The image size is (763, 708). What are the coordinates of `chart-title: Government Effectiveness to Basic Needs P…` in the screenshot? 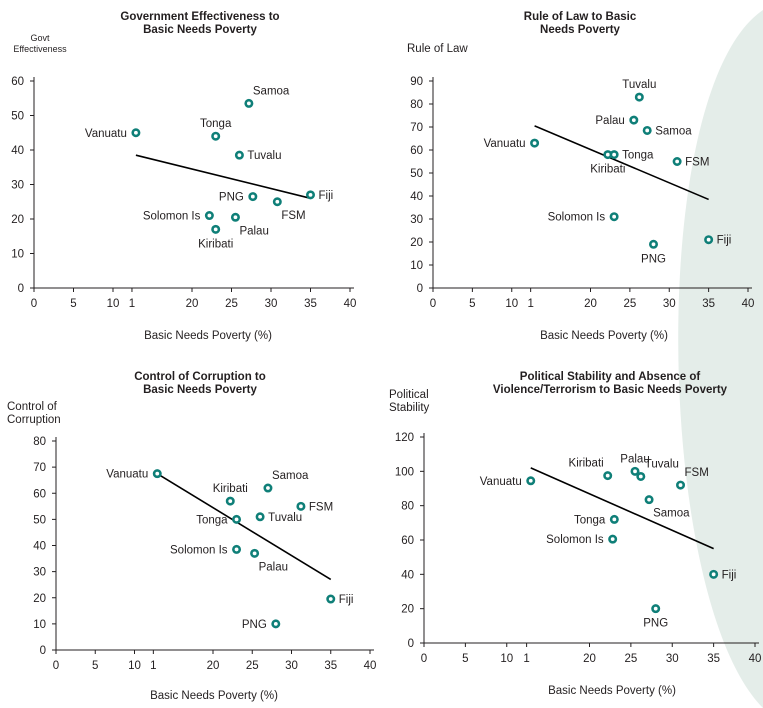 It's located at (200, 23).